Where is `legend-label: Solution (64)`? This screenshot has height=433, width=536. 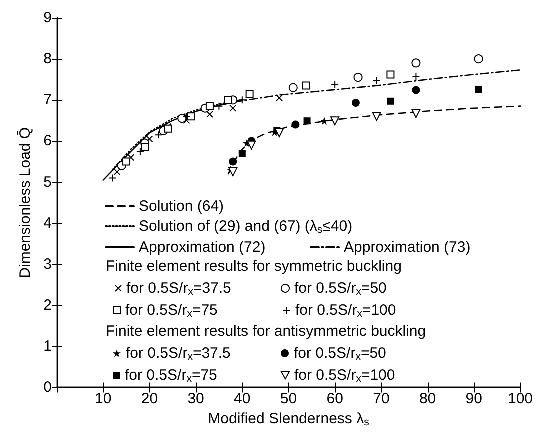
legend-label: Solution (64) is located at coordinates (181, 206).